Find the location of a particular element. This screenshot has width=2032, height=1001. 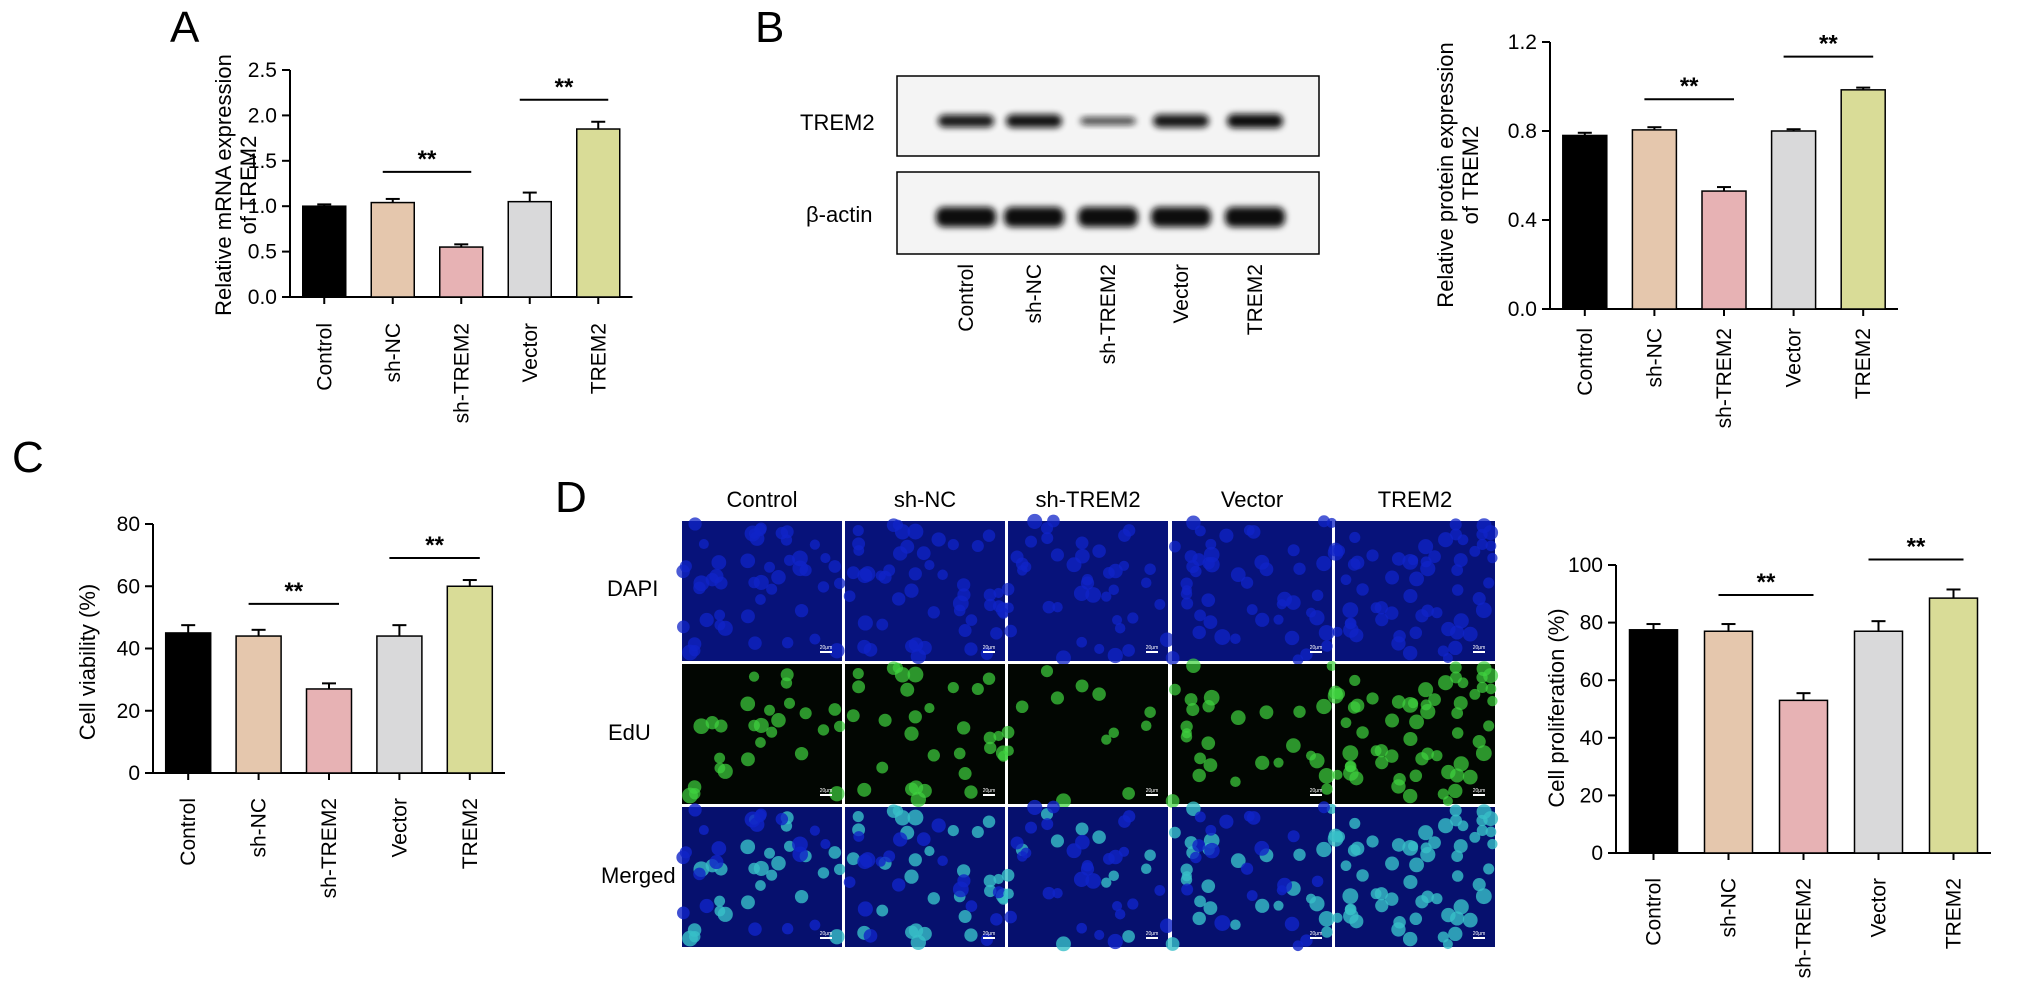

band-beta-actin is located at coordinates (1255, 217).